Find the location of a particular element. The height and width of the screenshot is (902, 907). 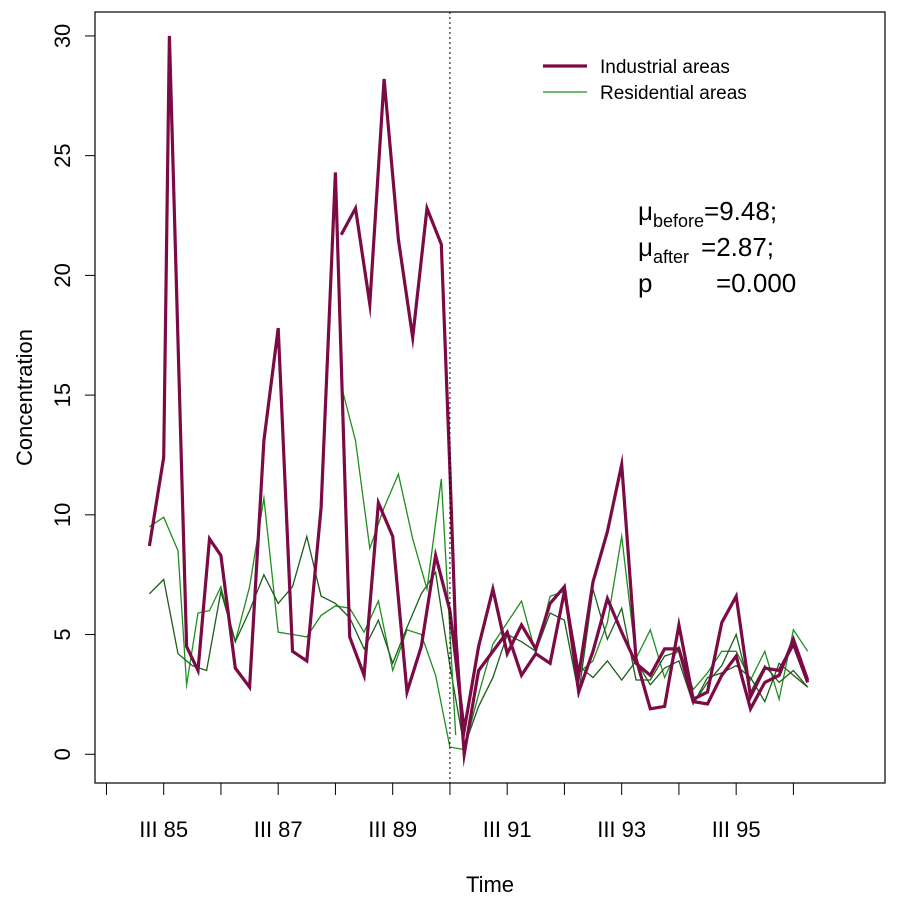

x-axis-label: Time is located at coordinates (490, 884).